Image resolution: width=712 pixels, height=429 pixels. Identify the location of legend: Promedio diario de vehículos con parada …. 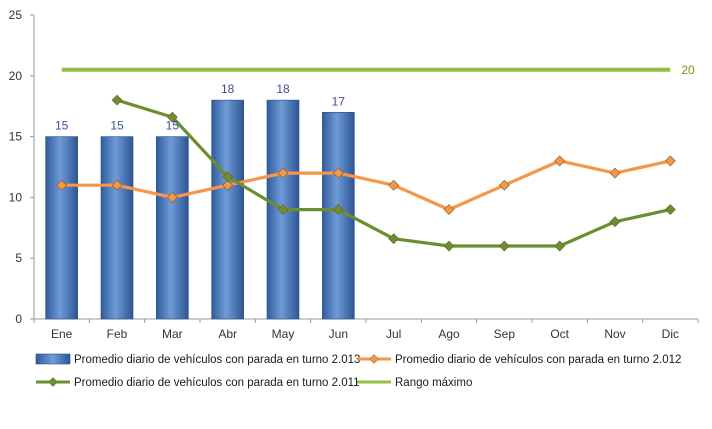
(358, 371).